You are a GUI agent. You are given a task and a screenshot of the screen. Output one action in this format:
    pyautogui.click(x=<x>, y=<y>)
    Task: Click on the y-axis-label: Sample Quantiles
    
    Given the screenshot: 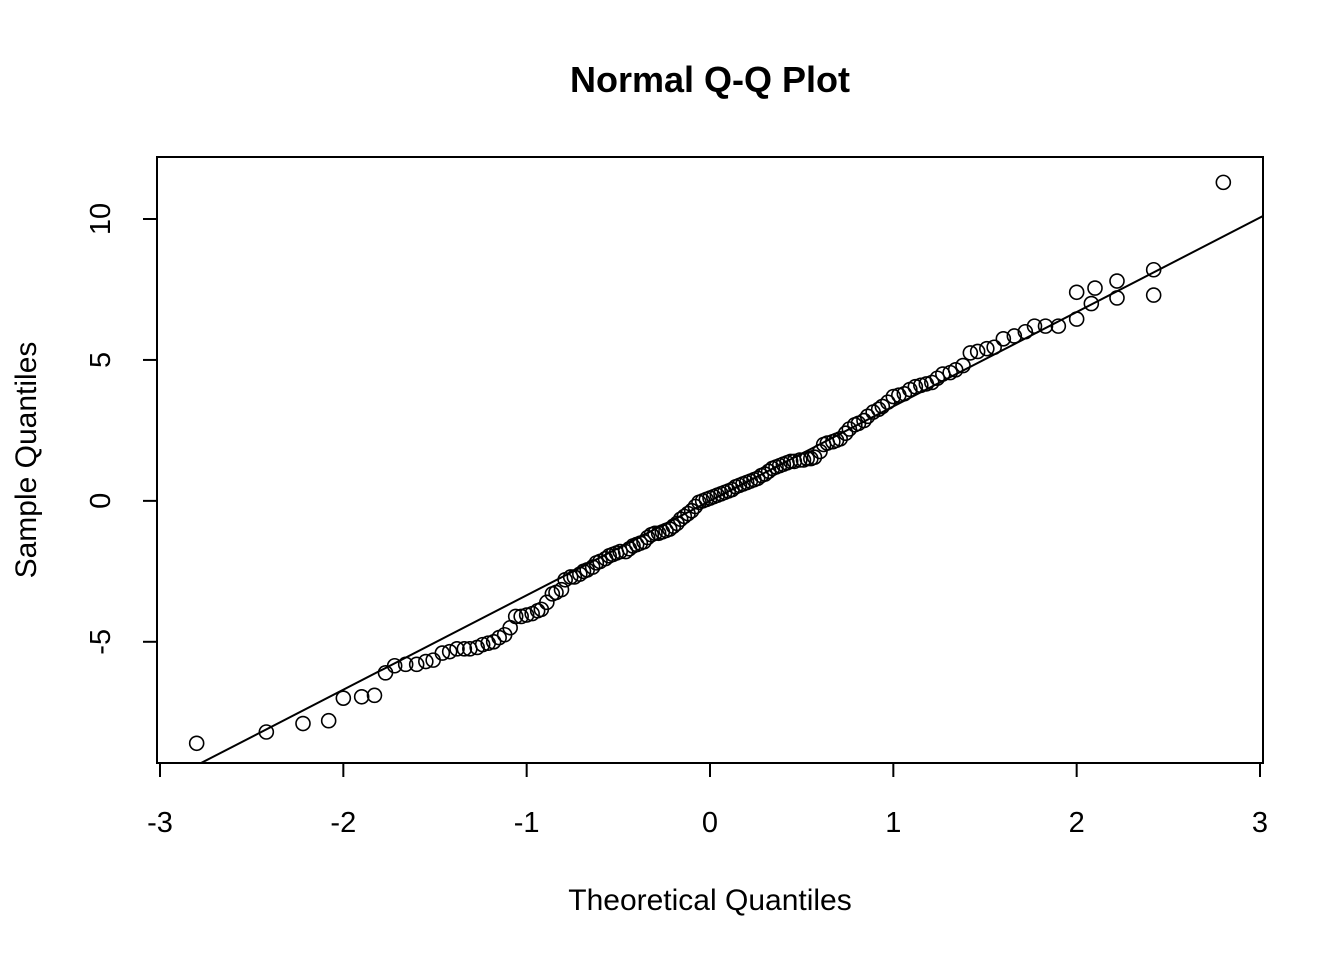 What is the action you would take?
    pyautogui.click(x=26, y=460)
    